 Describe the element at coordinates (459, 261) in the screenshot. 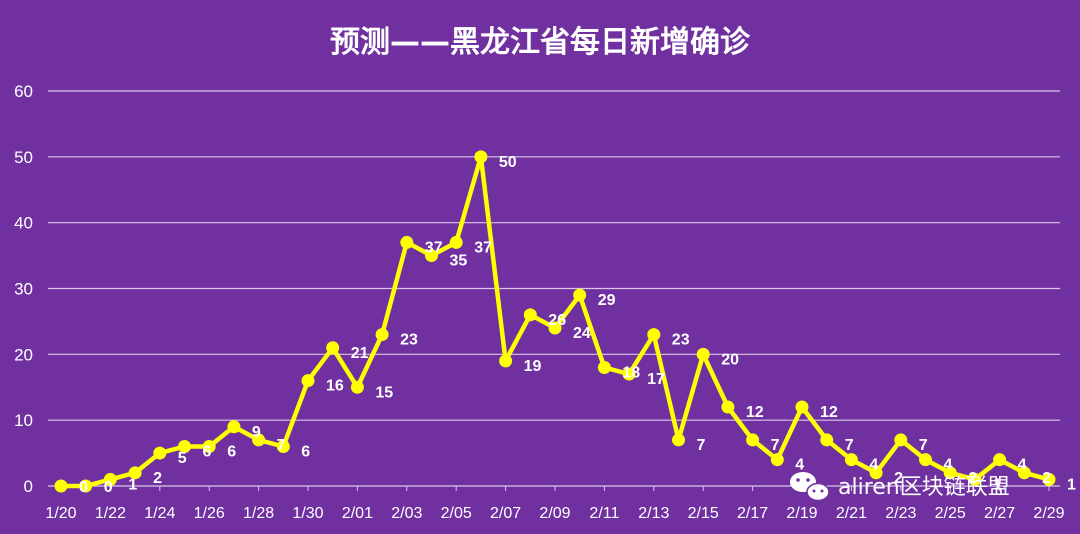

I see `data-label: 35` at that location.